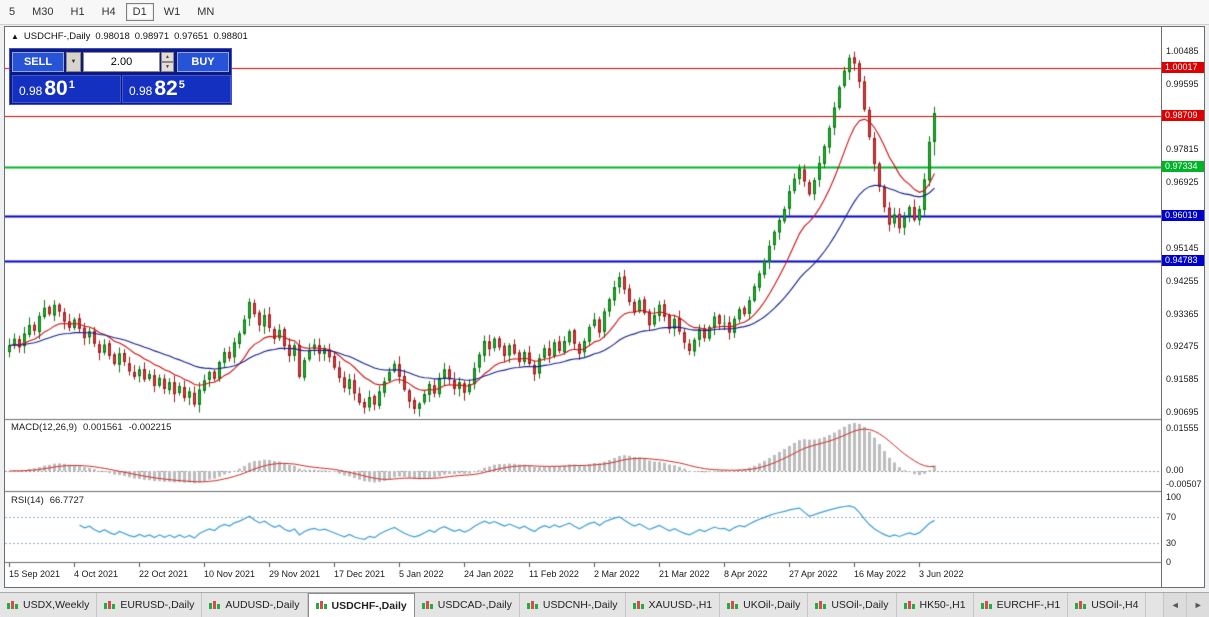 The image size is (1209, 617). Describe the element at coordinates (1184, 484) in the screenshot. I see `macd-axis-label: -0.00507` at that location.